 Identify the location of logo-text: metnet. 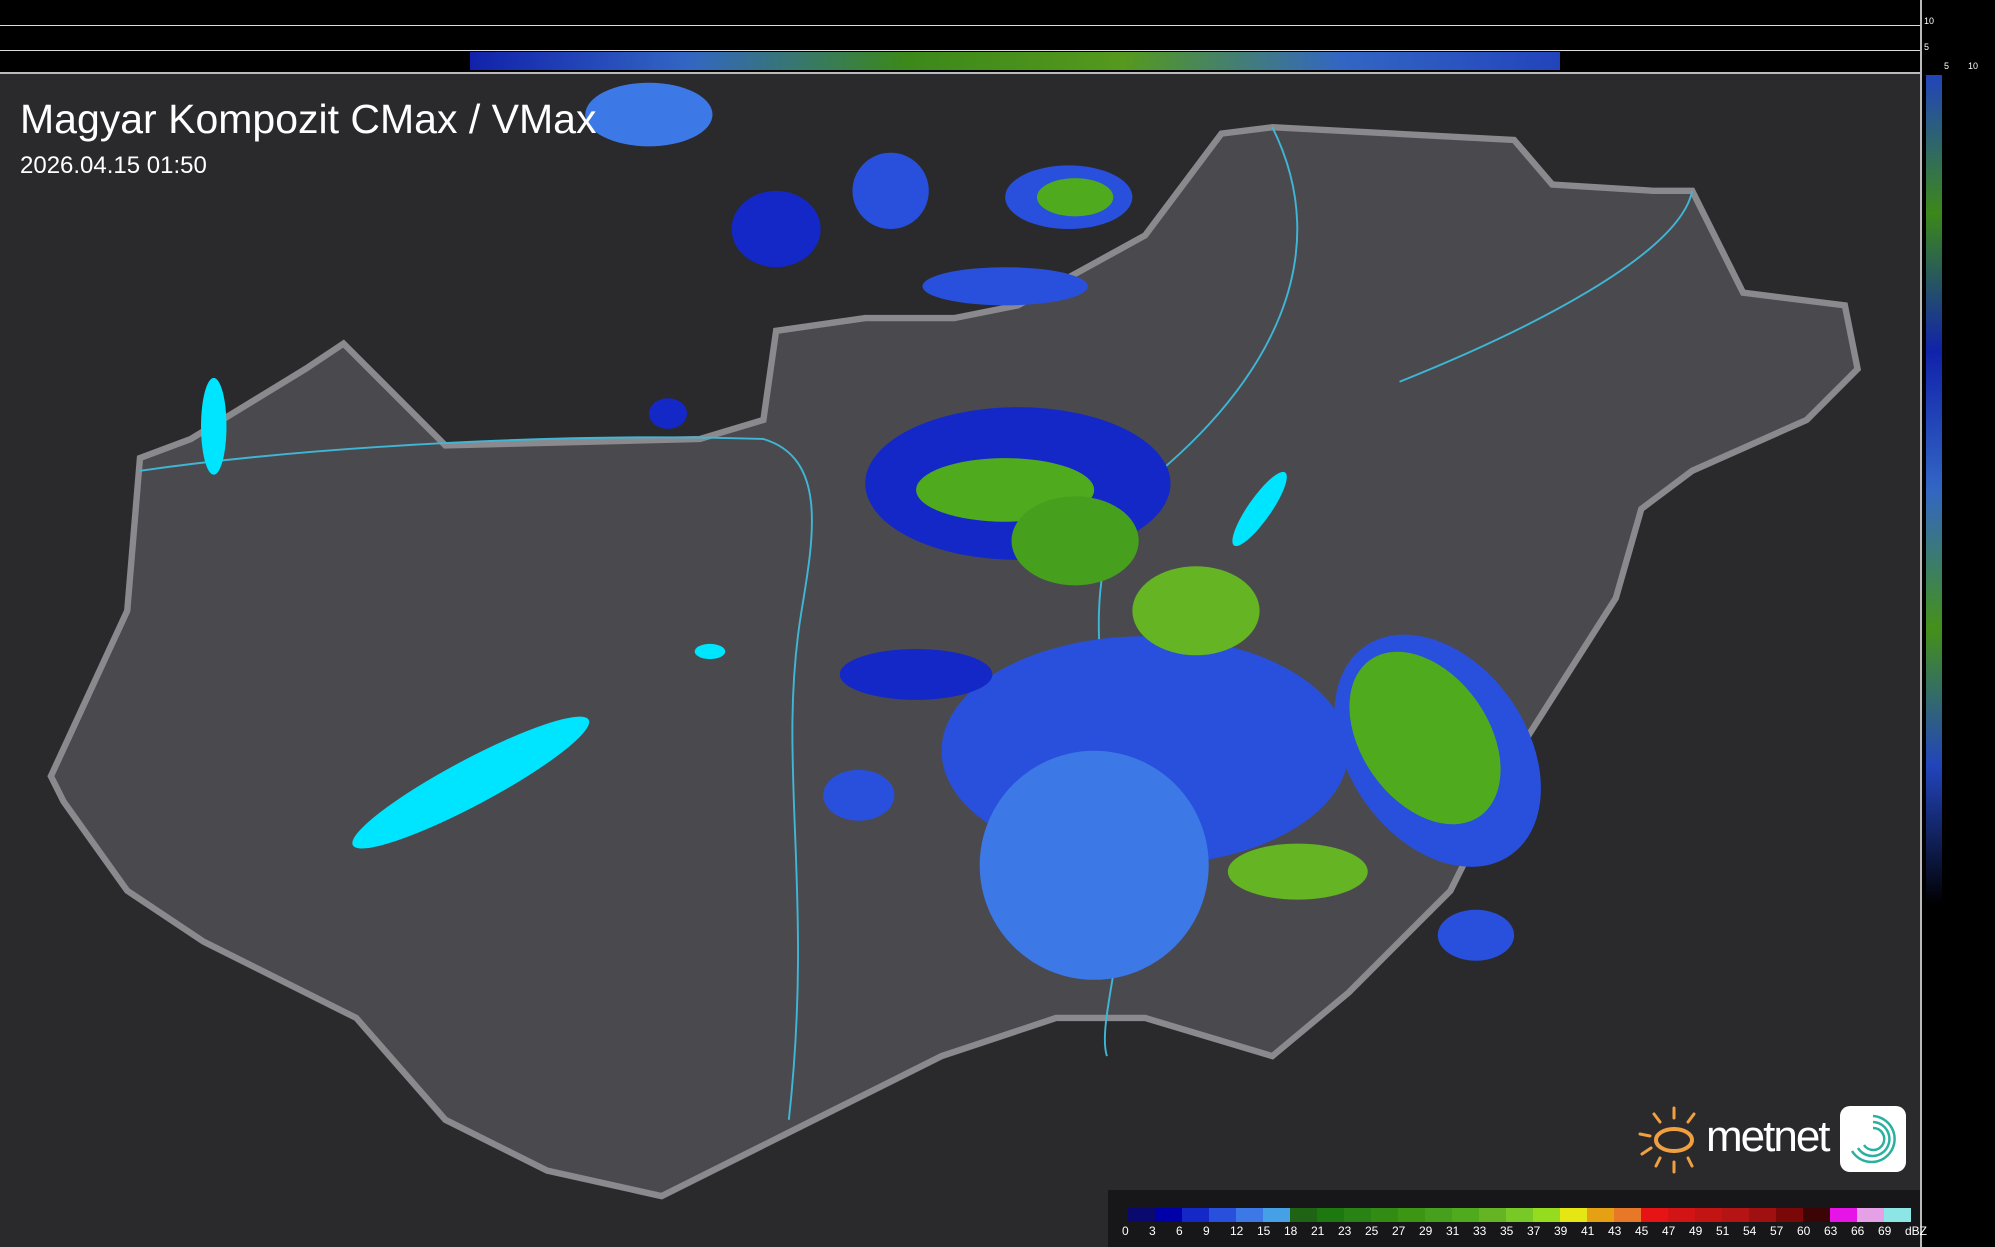
(1768, 1136).